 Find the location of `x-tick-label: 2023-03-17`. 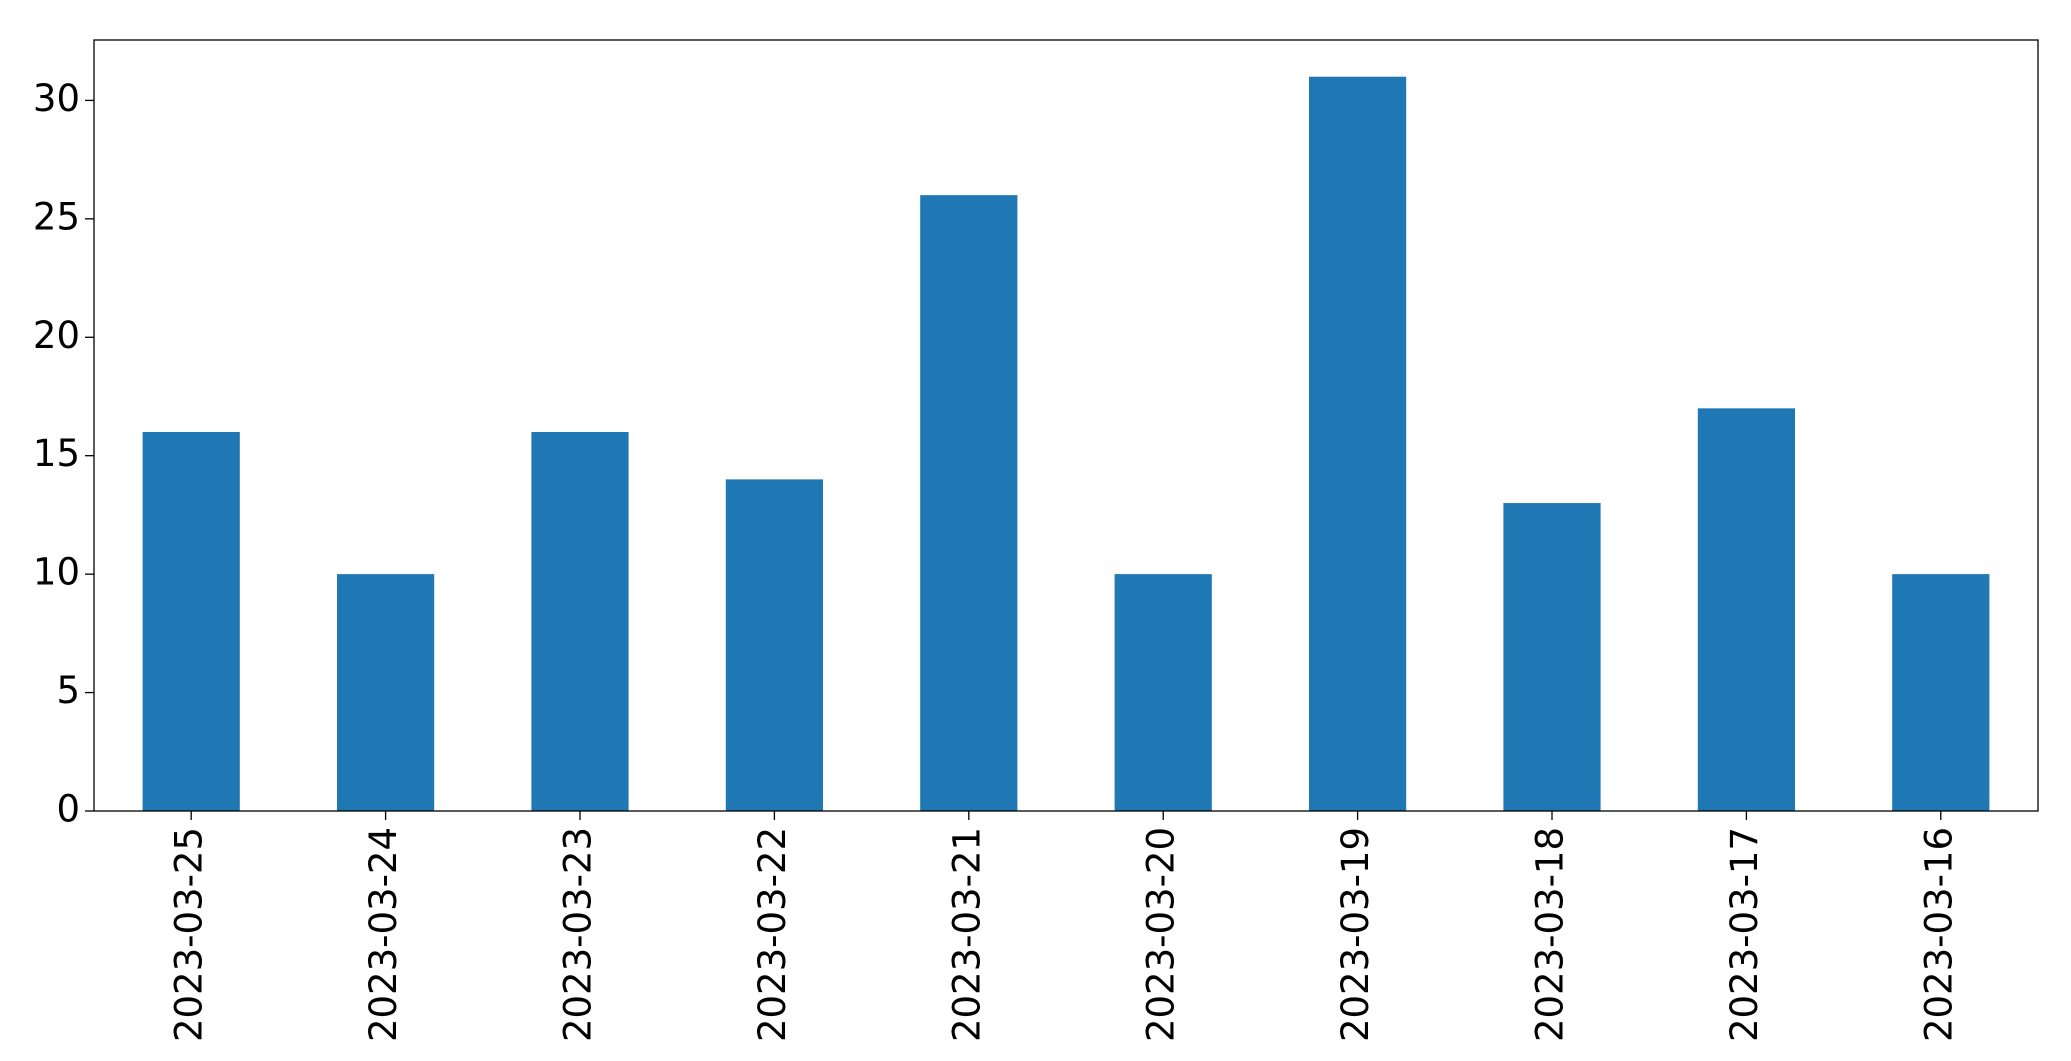

x-tick-label: 2023-03-17 is located at coordinates (1744, 934).